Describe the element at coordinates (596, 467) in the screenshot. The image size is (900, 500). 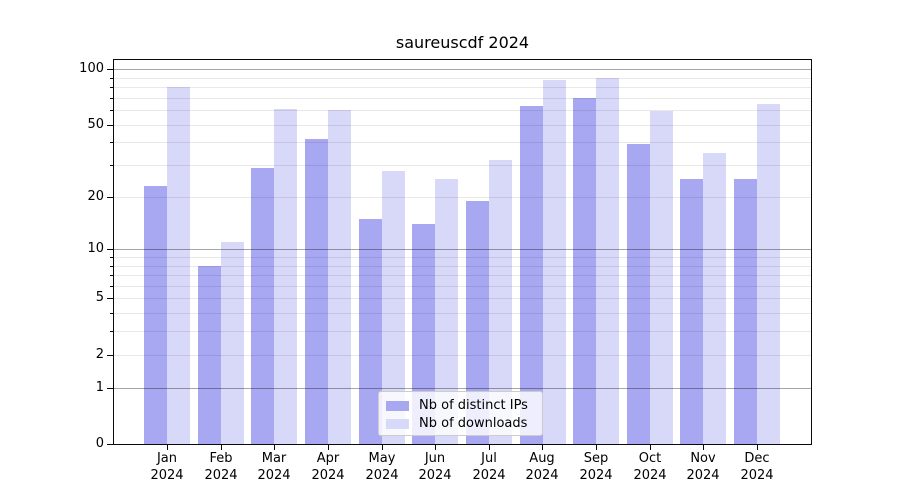
I see `x-tick-label-sep: Sep 2024` at that location.